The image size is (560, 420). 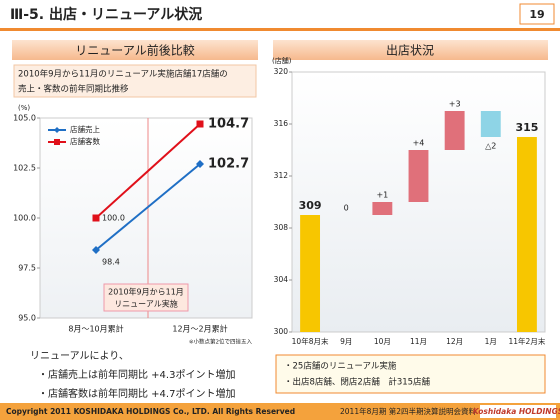 I want to click on left-title-bar, so click(x=135, y=50).